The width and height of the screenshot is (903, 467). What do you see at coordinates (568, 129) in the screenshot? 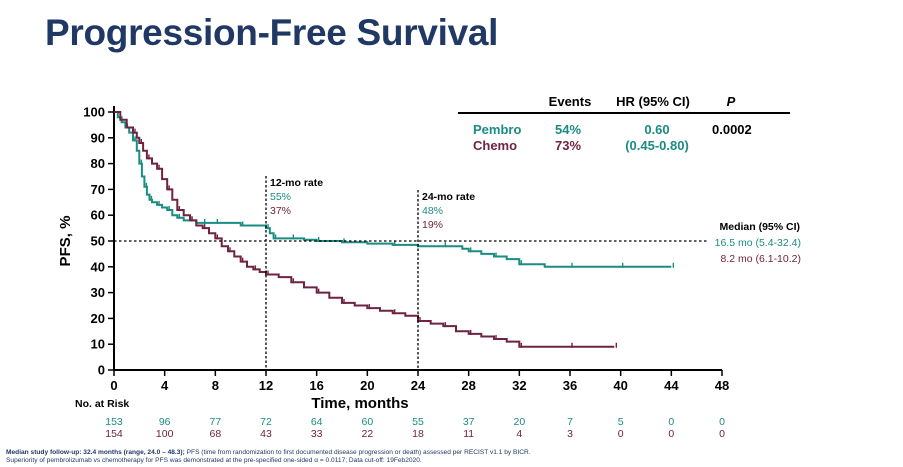
I see `legend-events-pembro: 54%` at bounding box center [568, 129].